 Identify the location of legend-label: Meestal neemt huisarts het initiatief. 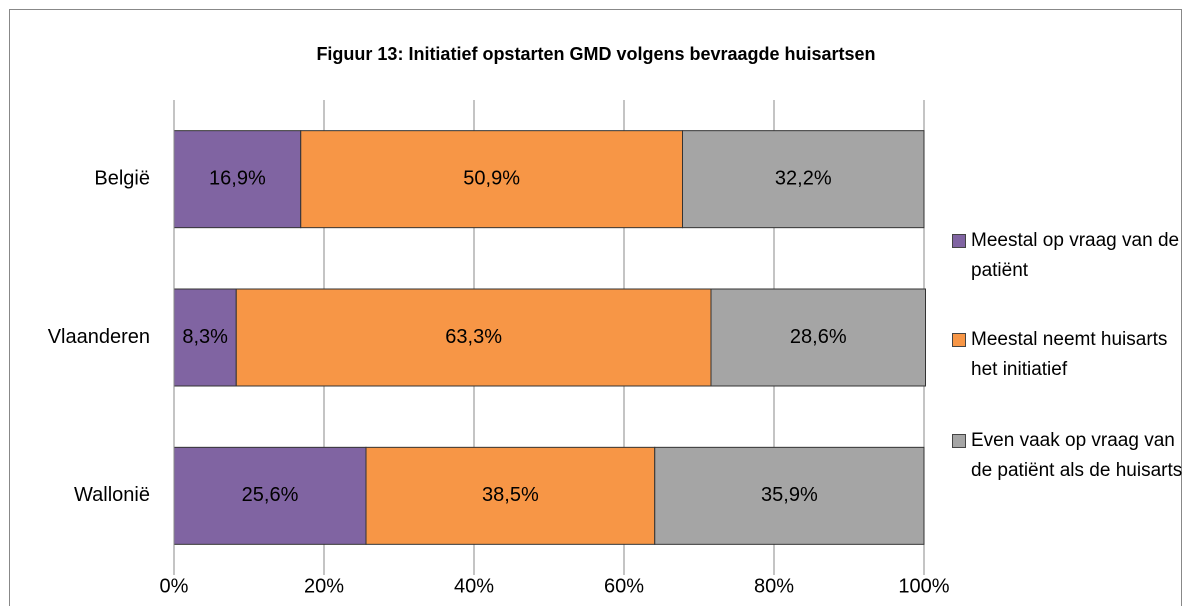
(1069, 354).